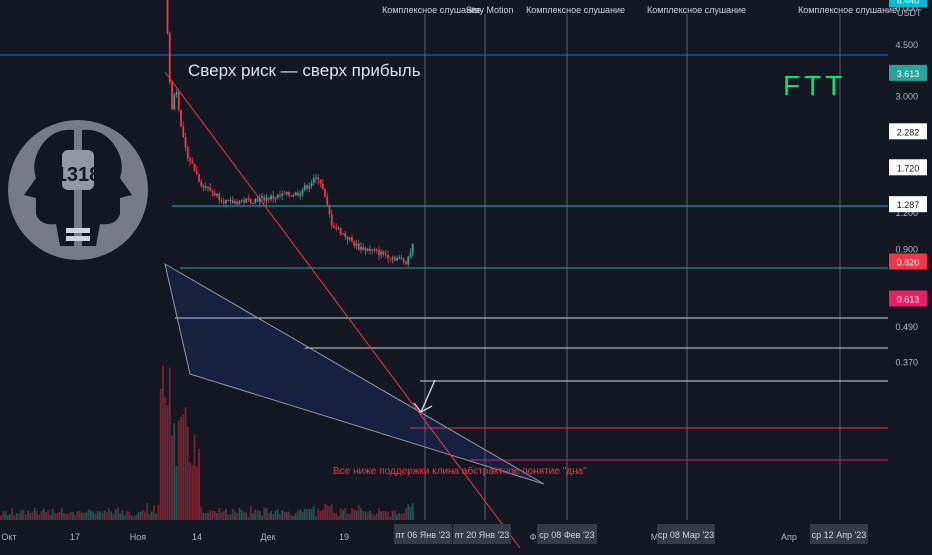 The width and height of the screenshot is (932, 555). What do you see at coordinates (908, 4) in the screenshot?
I see `price-level-badge: 6.440` at bounding box center [908, 4].